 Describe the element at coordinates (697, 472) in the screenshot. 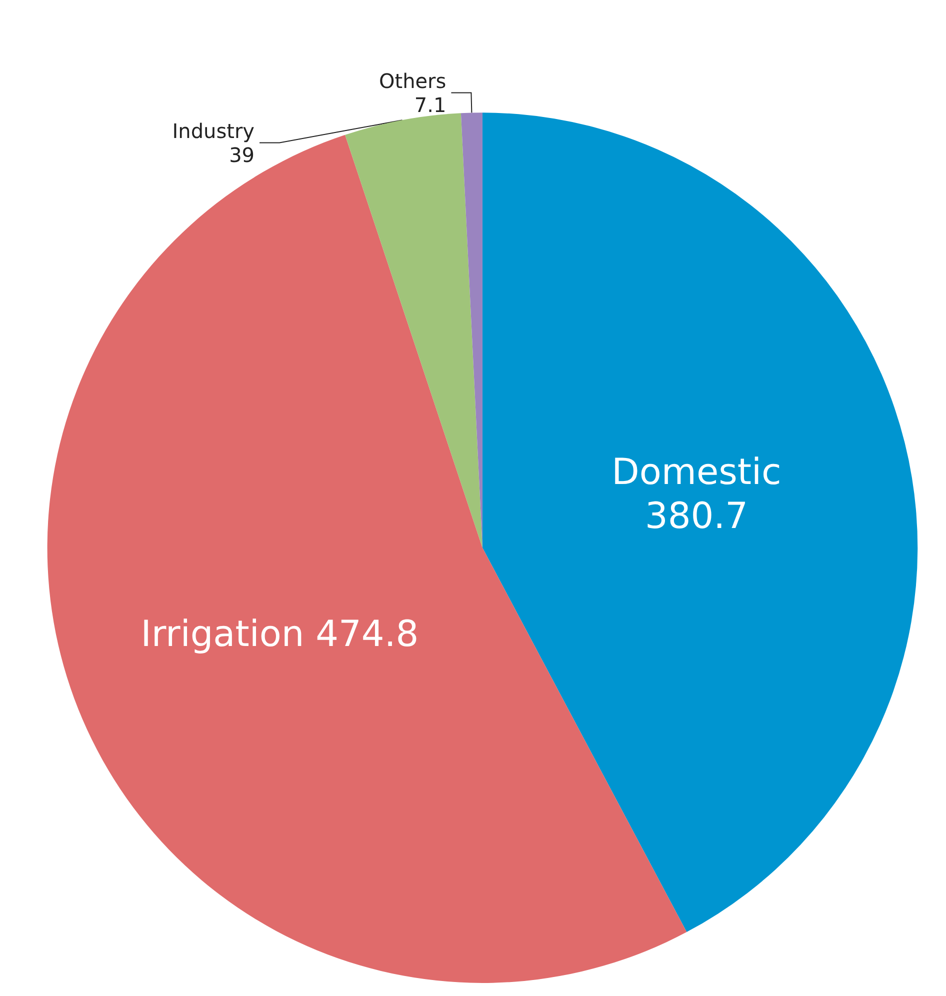

I see `slice-label: Domestic` at that location.